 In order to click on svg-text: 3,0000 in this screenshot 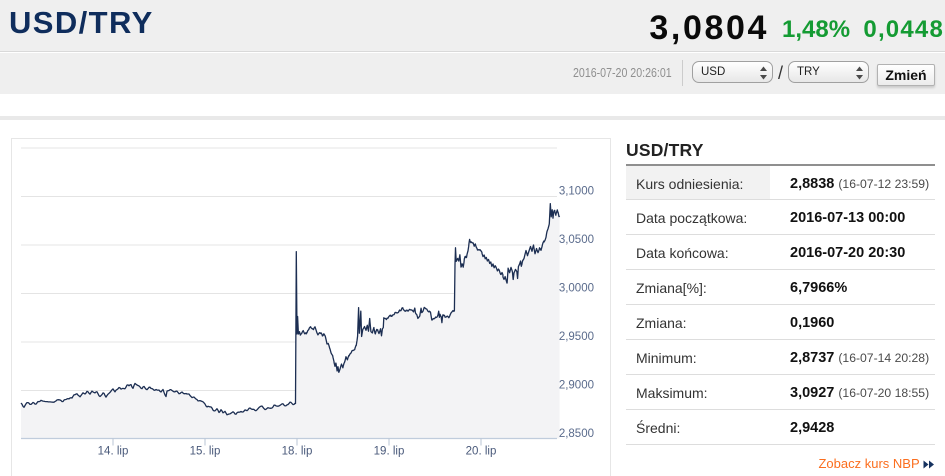, I will do `click(576, 289)`.